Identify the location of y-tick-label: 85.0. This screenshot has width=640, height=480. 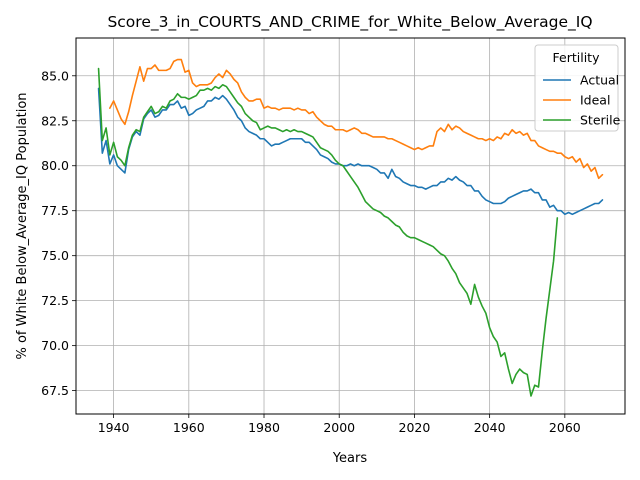
(55, 75).